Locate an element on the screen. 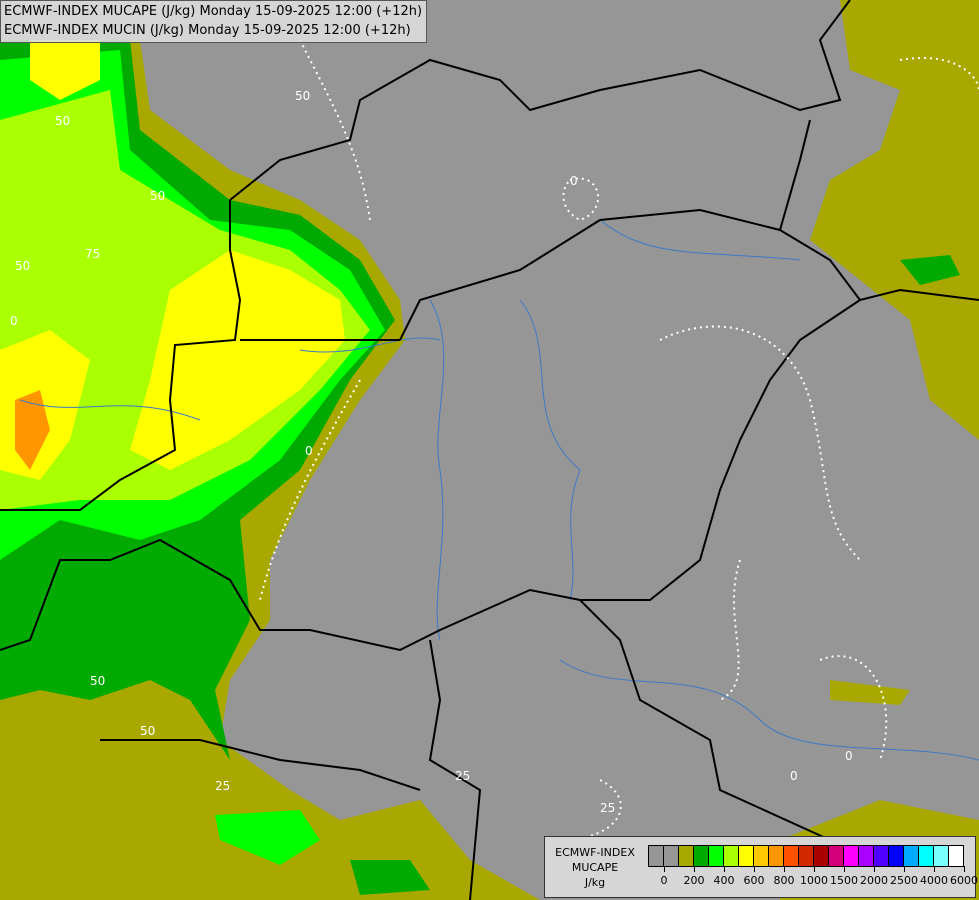 The width and height of the screenshot is (979, 900). cape-olive-ne is located at coordinates (894, 220).